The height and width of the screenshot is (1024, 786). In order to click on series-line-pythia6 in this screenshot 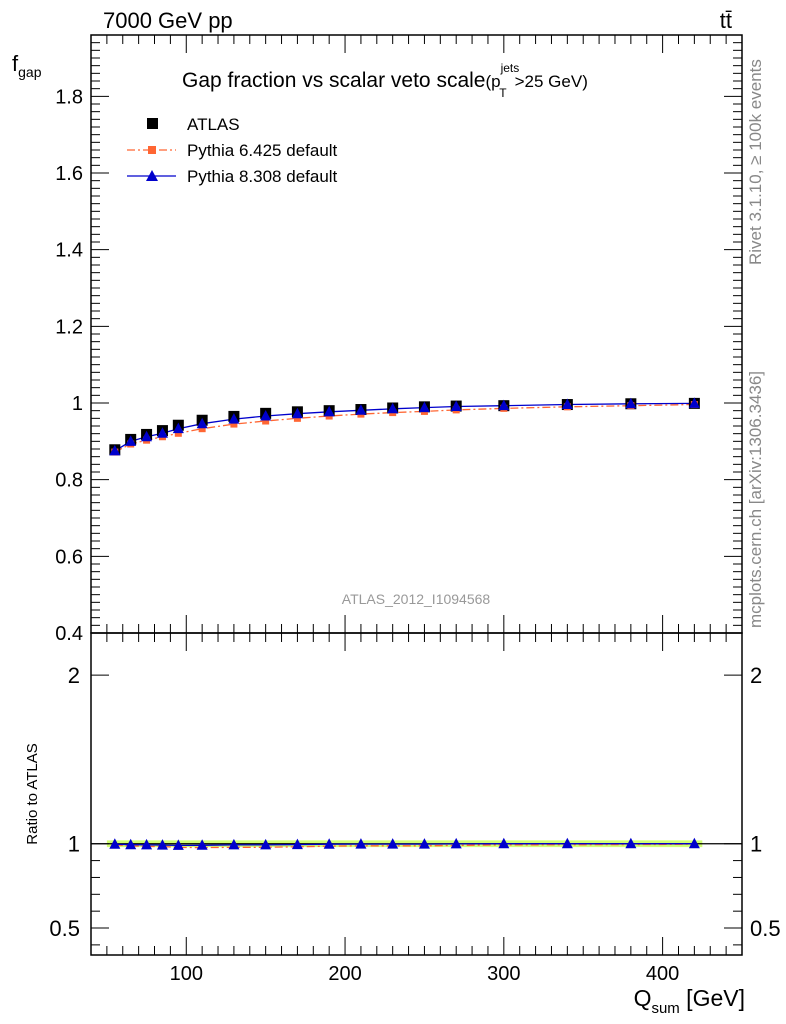, I will do `click(404, 428)`.